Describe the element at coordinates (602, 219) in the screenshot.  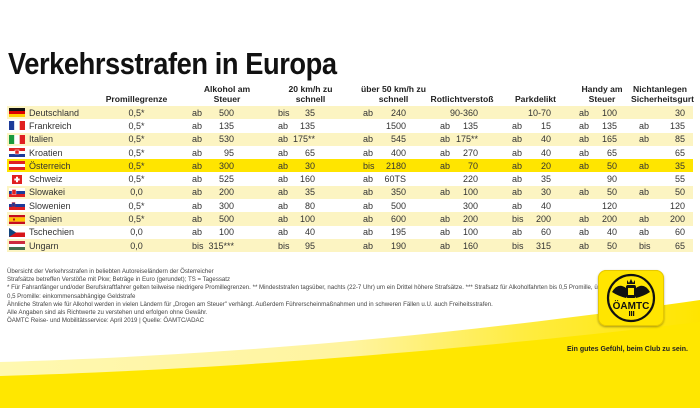
I see `handy-cell: ab 200` at that location.